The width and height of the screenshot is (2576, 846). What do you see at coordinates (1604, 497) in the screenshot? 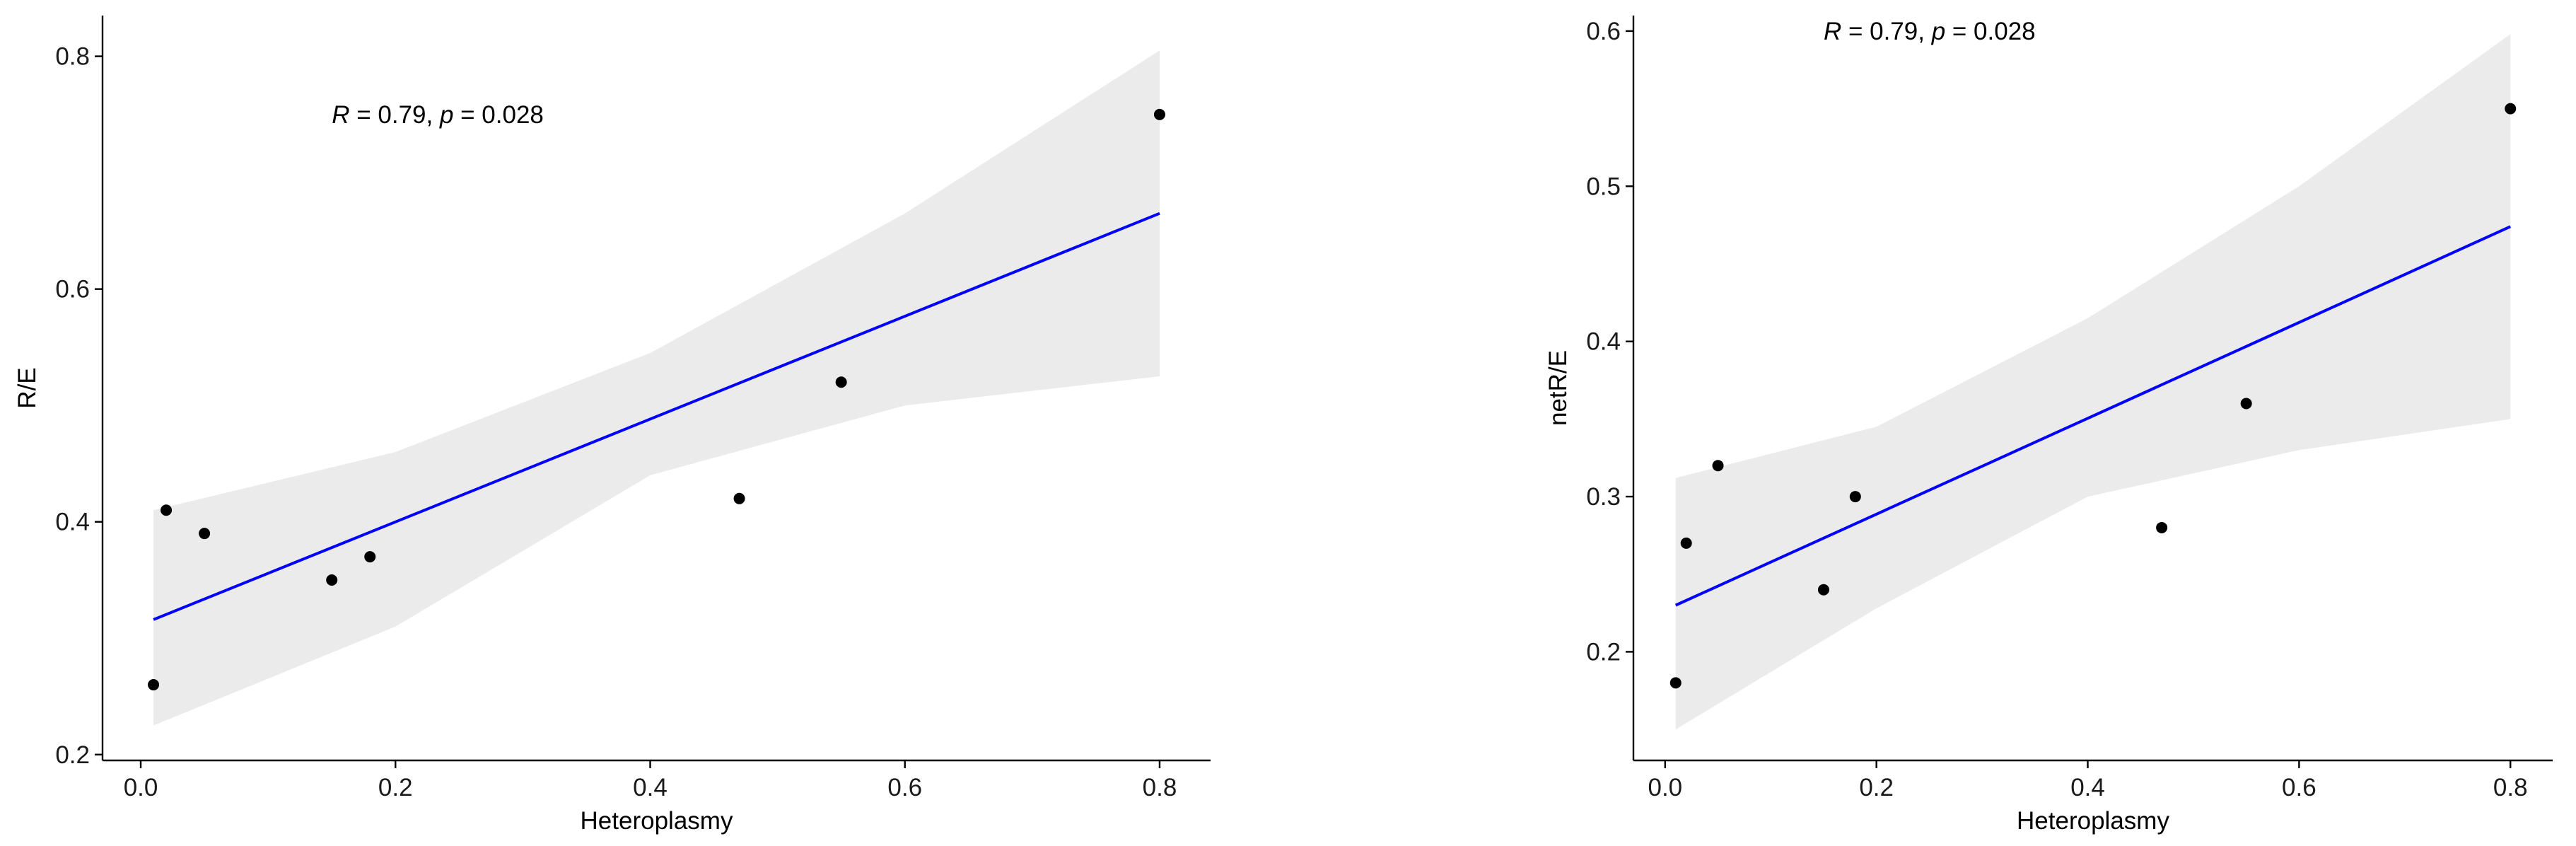
I see `y-tick-label: 0.3` at bounding box center [1604, 497].